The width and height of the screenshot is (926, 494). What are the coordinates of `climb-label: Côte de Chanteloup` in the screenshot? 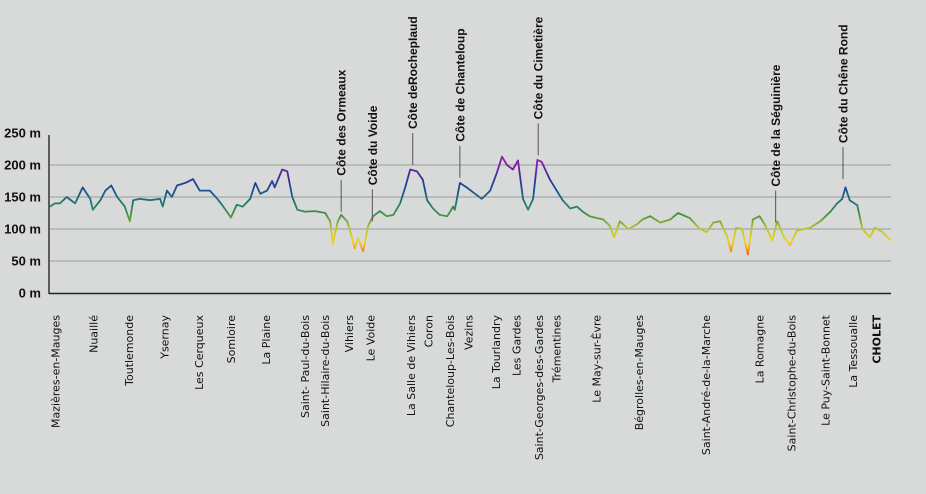 It's located at (460, 84).